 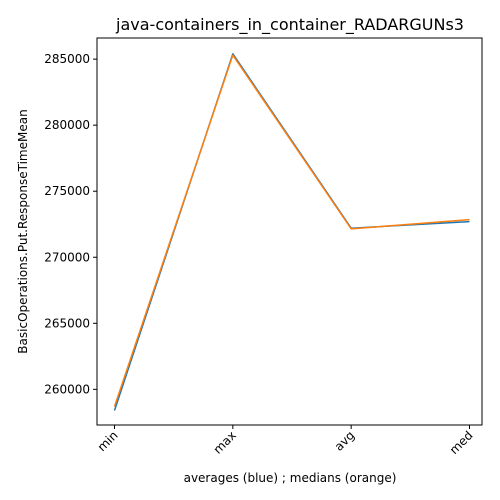 What do you see at coordinates (67, 59) in the screenshot?
I see `y-tick-label: 285000` at bounding box center [67, 59].